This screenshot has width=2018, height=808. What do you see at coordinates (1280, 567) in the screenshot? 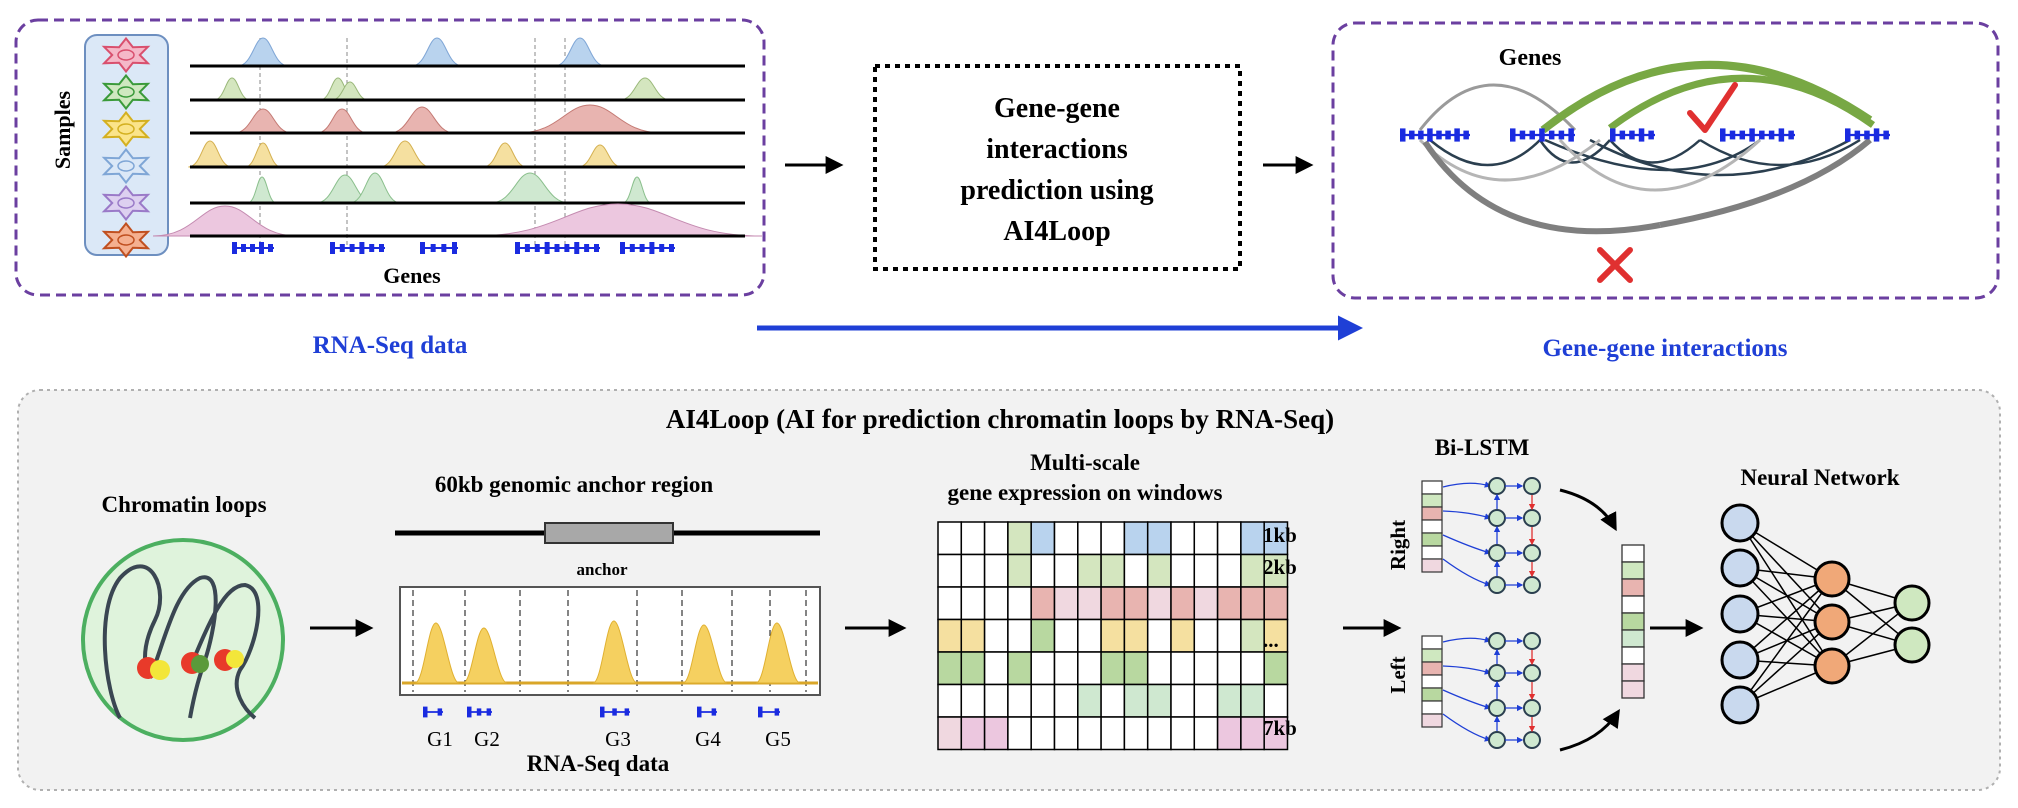
I see `scale-2kb: 2kb` at bounding box center [1280, 567].